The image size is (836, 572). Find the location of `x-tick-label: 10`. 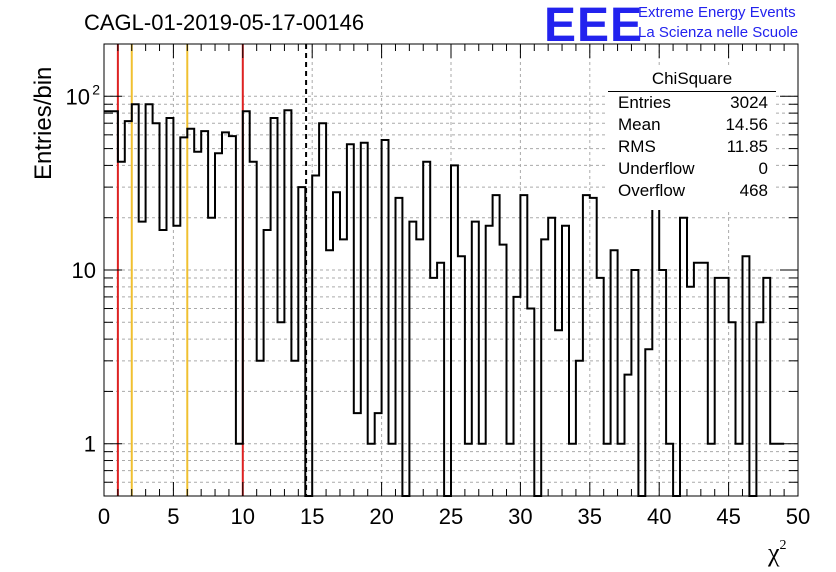

x-tick-label: 10 is located at coordinates (243, 516).